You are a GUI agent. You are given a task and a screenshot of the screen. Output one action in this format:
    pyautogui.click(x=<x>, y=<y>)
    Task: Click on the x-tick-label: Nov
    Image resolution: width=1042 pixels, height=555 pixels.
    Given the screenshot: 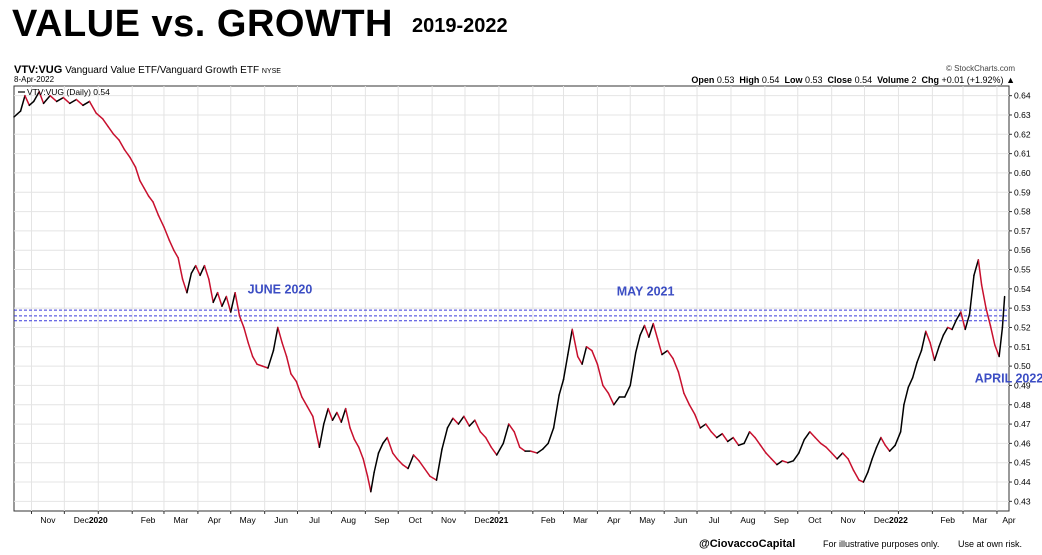 What is the action you would take?
    pyautogui.click(x=48, y=520)
    